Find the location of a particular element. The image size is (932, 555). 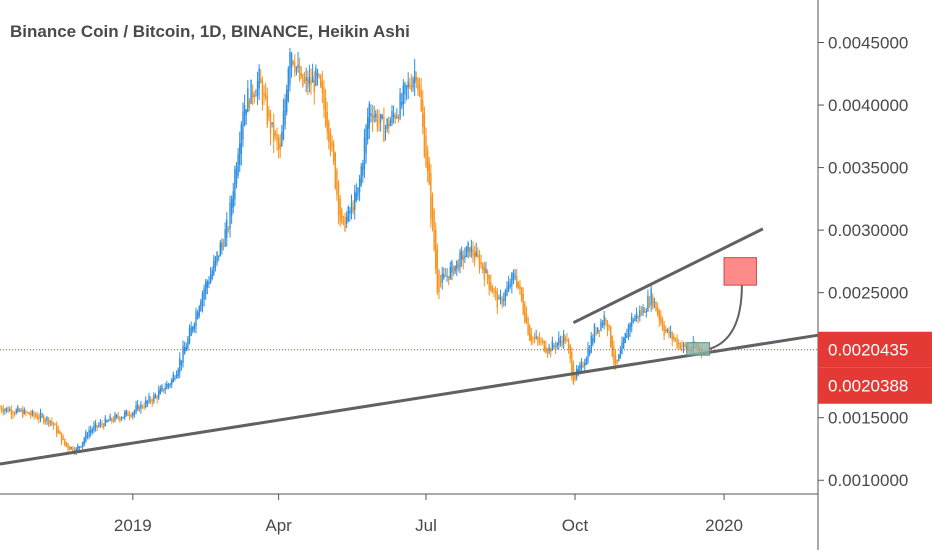

resistance-trendline is located at coordinates (668, 276).